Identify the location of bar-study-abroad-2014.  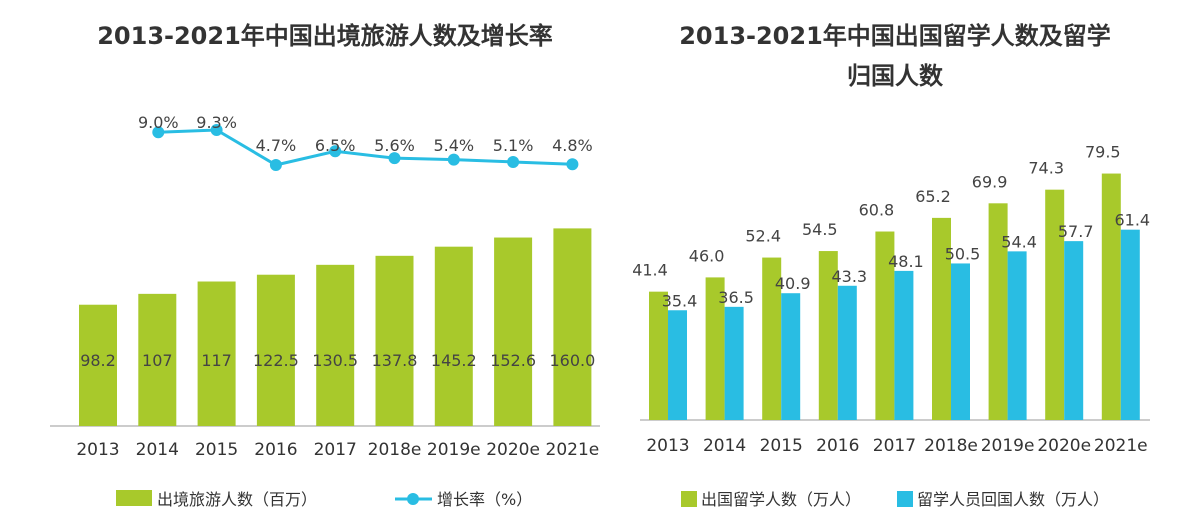
(715, 348).